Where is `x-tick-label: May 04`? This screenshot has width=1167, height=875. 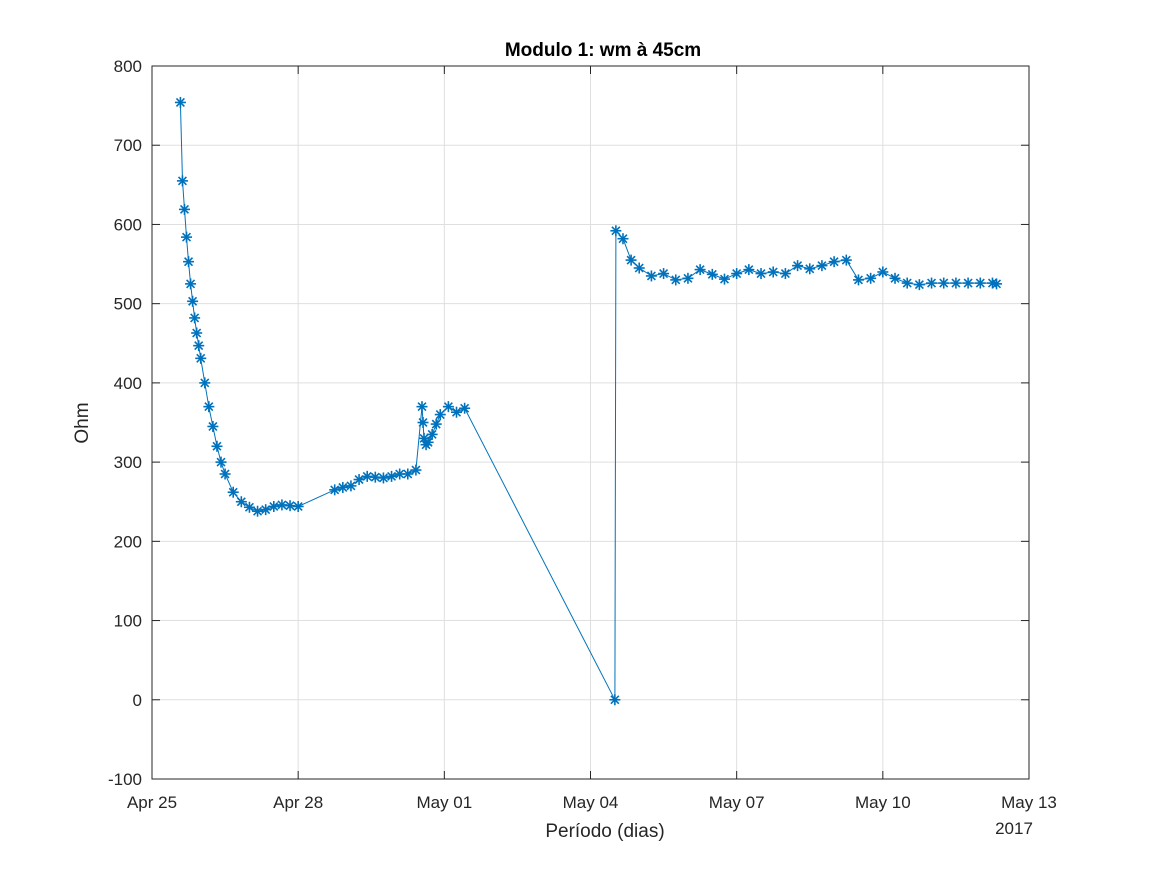 x-tick-label: May 04 is located at coordinates (591, 802).